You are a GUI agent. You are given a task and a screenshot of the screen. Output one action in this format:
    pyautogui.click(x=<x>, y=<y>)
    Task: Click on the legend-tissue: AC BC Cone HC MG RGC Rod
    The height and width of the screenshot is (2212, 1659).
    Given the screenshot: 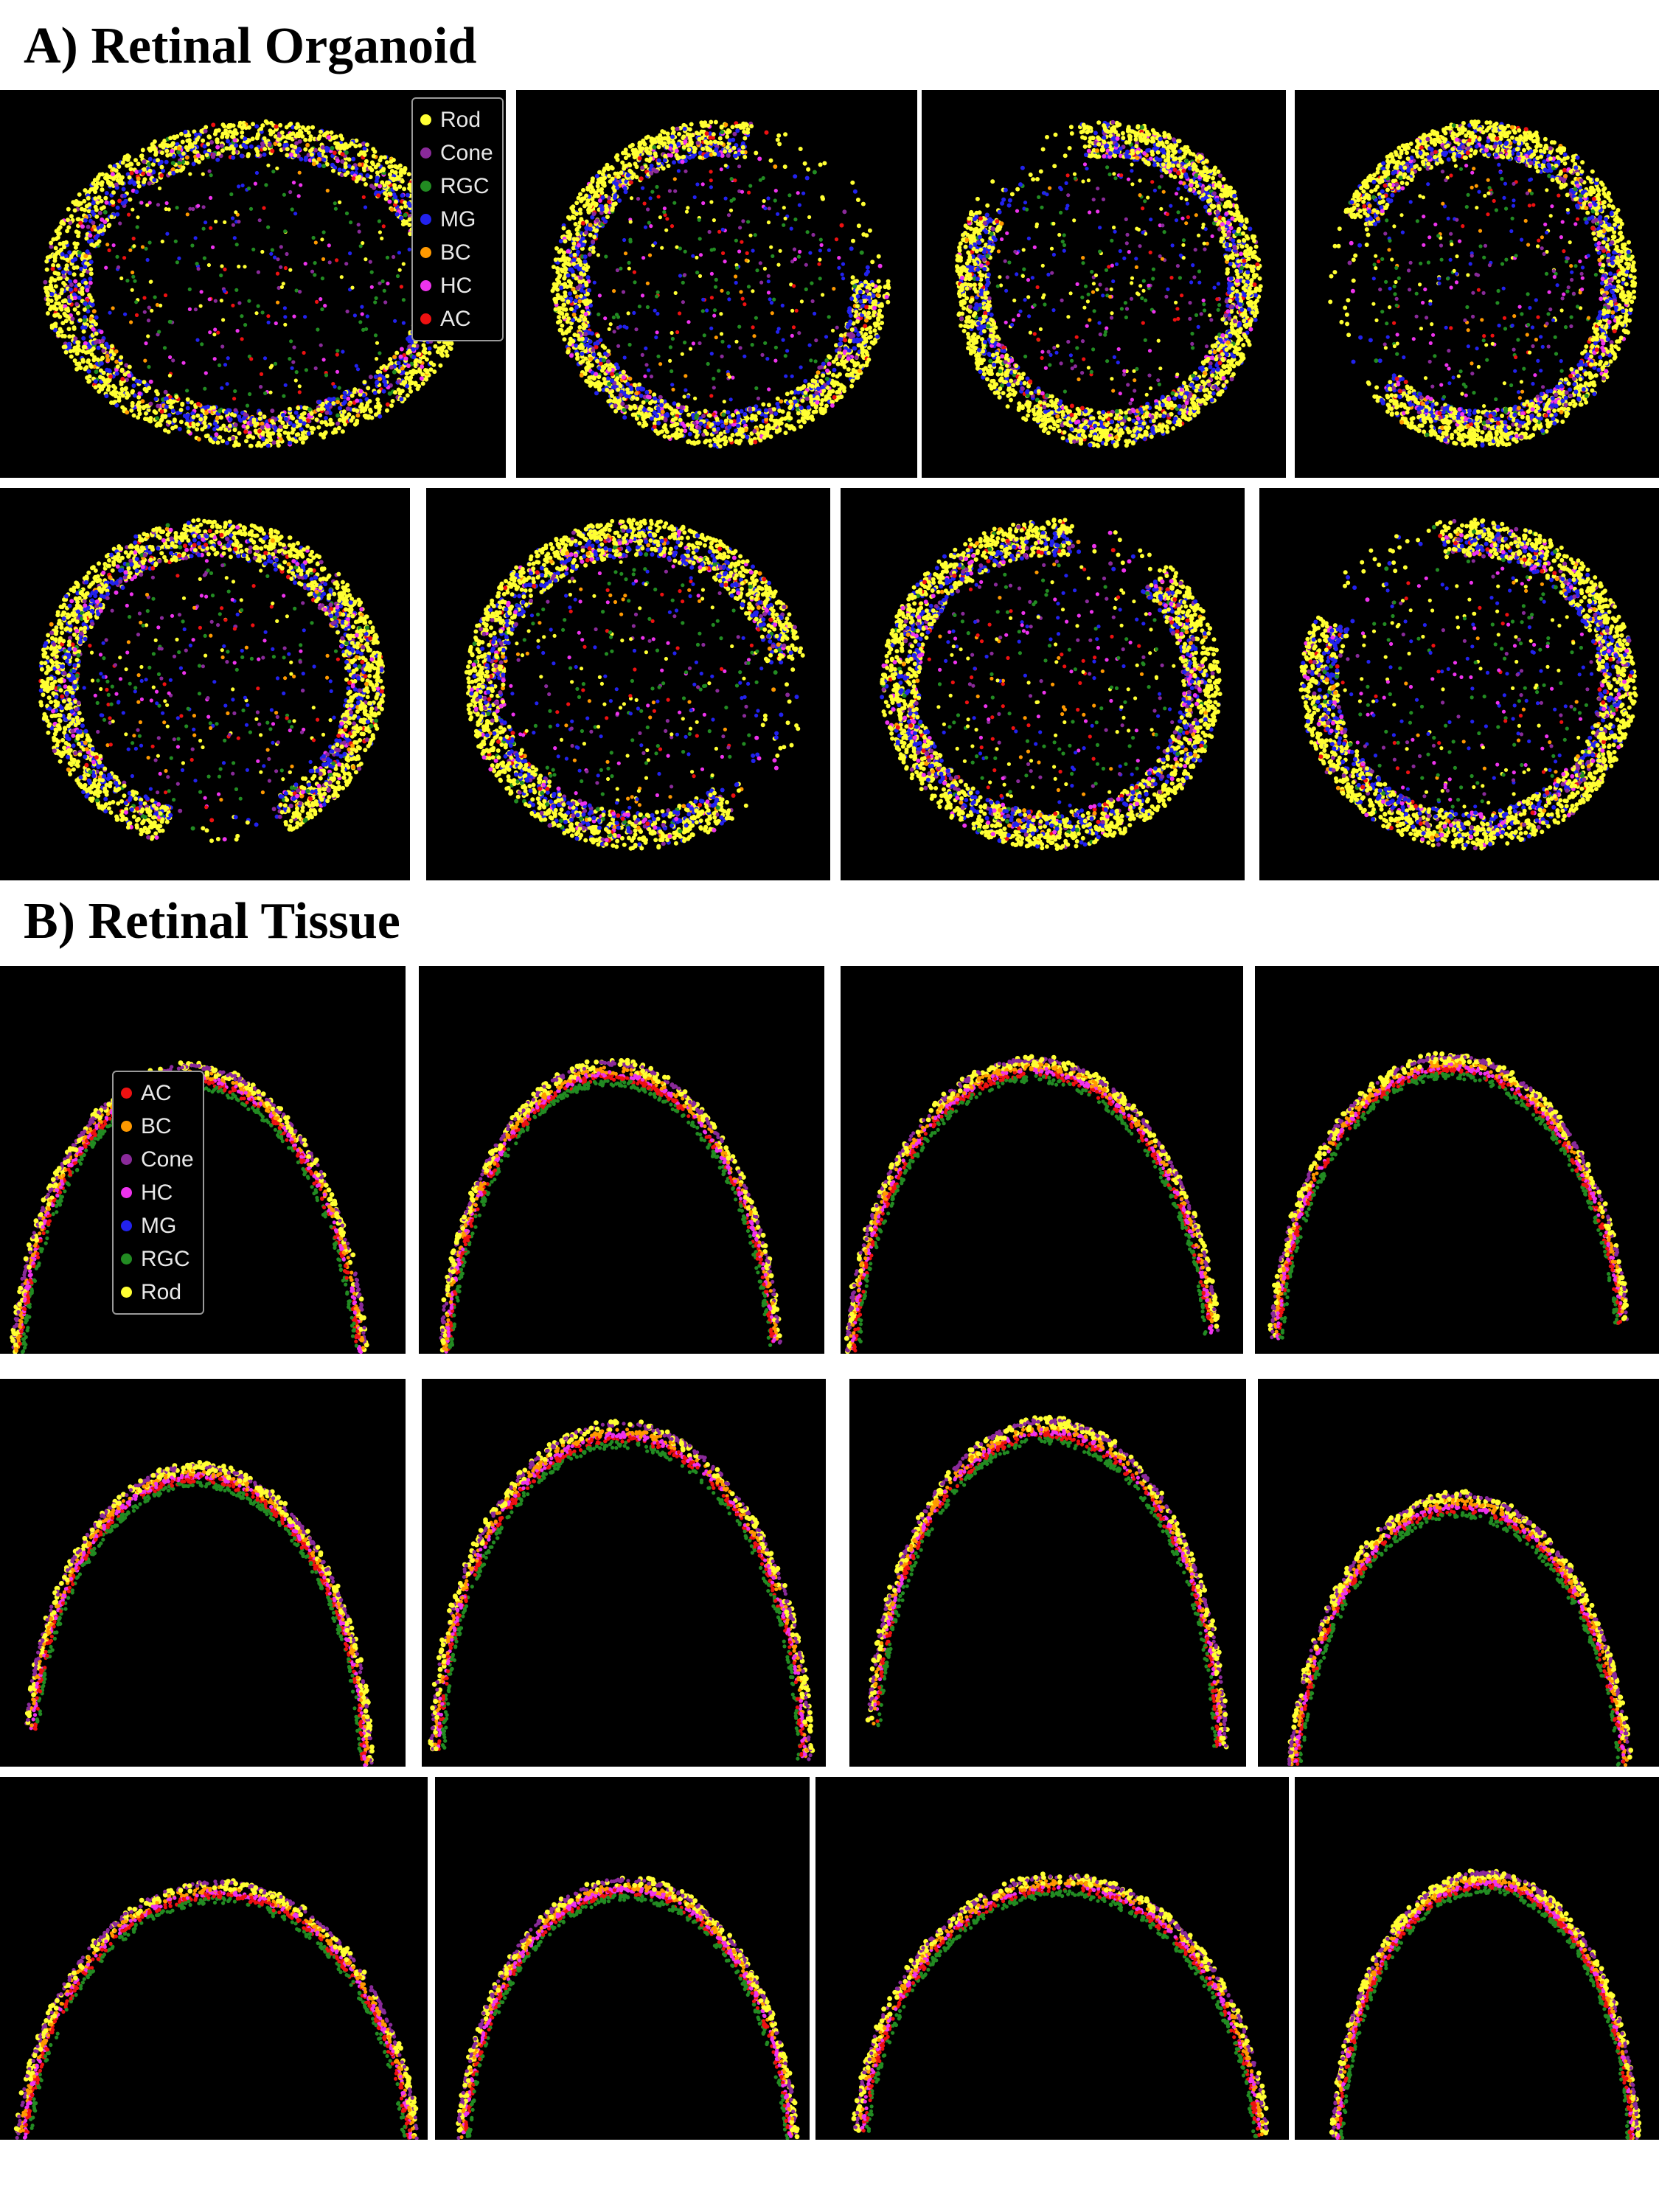 What is the action you would take?
    pyautogui.click(x=158, y=1193)
    